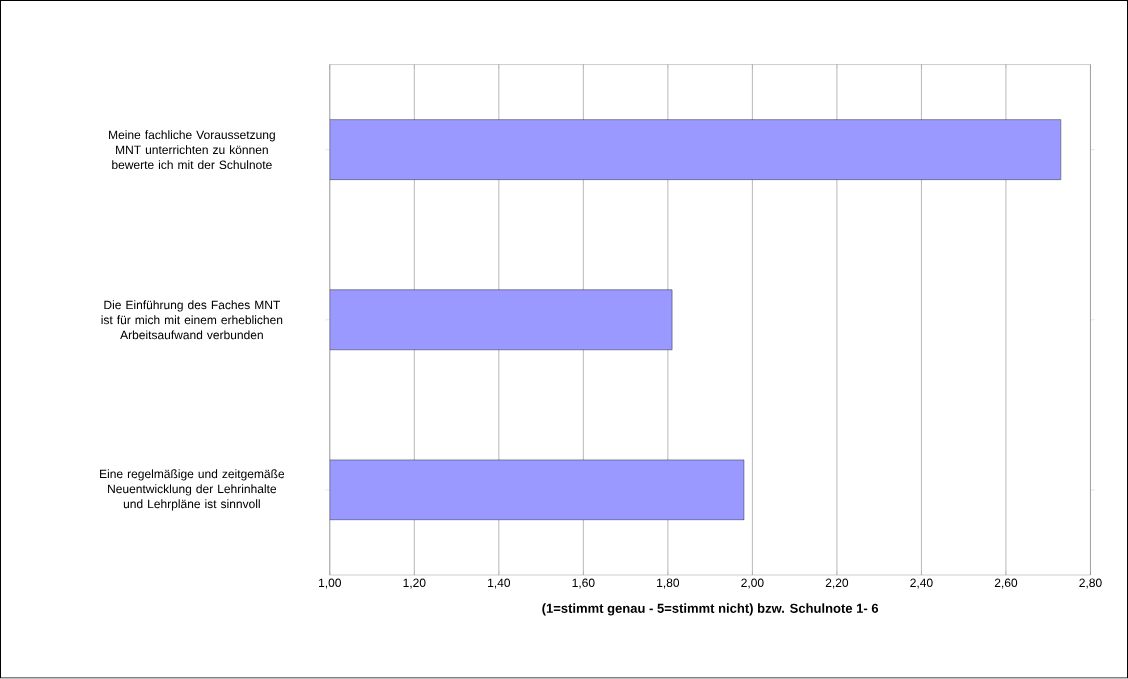 This screenshot has width=1128, height=679. What do you see at coordinates (499, 583) in the screenshot?
I see `x-tick-label: 1,40` at bounding box center [499, 583].